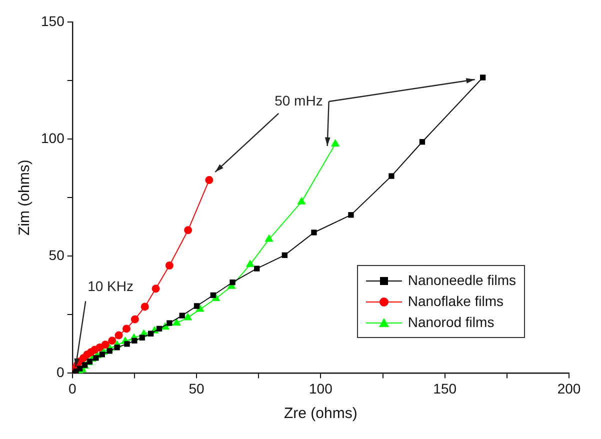 Image resolution: width=601 pixels, height=439 pixels. I want to click on x-tick-label: 150, so click(445, 388).